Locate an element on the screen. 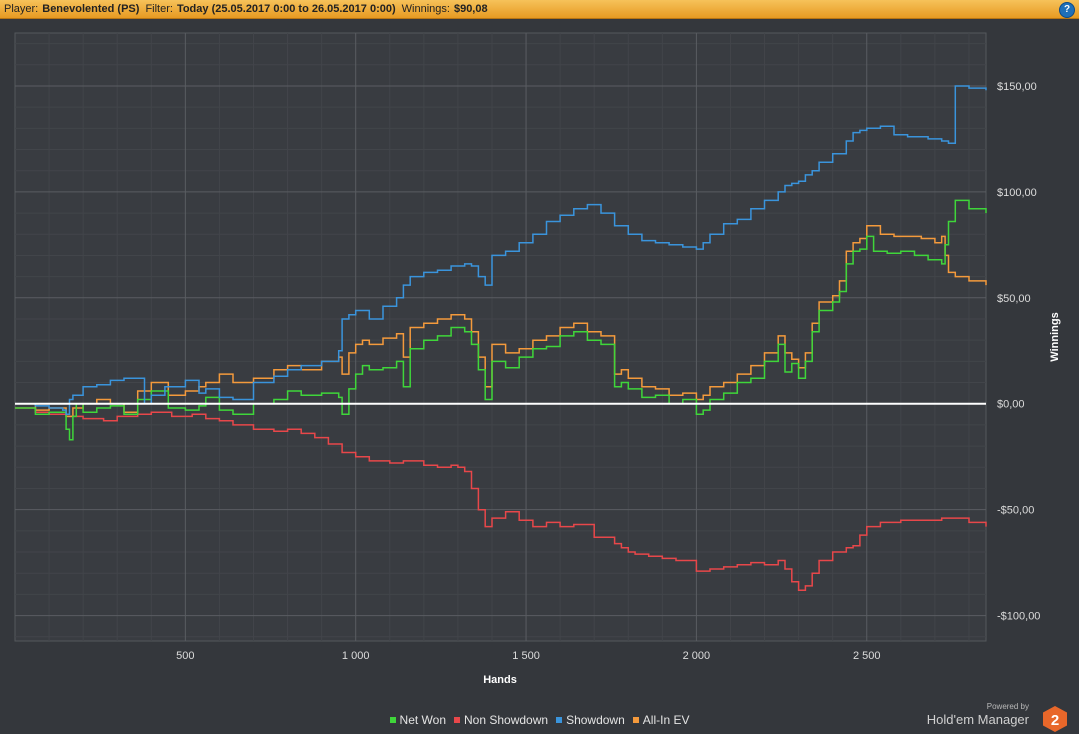  legend: Net Won Non Showdown Showdown All-In EV is located at coordinates (539, 720).